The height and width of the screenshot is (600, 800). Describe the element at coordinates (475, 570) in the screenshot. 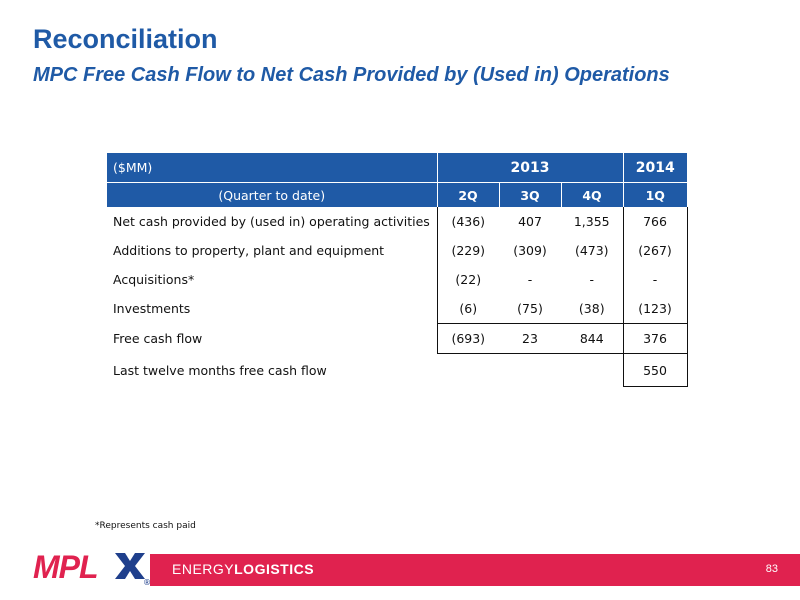

I see `footer-bar: ENERGYLOGISTICS 83` at that location.